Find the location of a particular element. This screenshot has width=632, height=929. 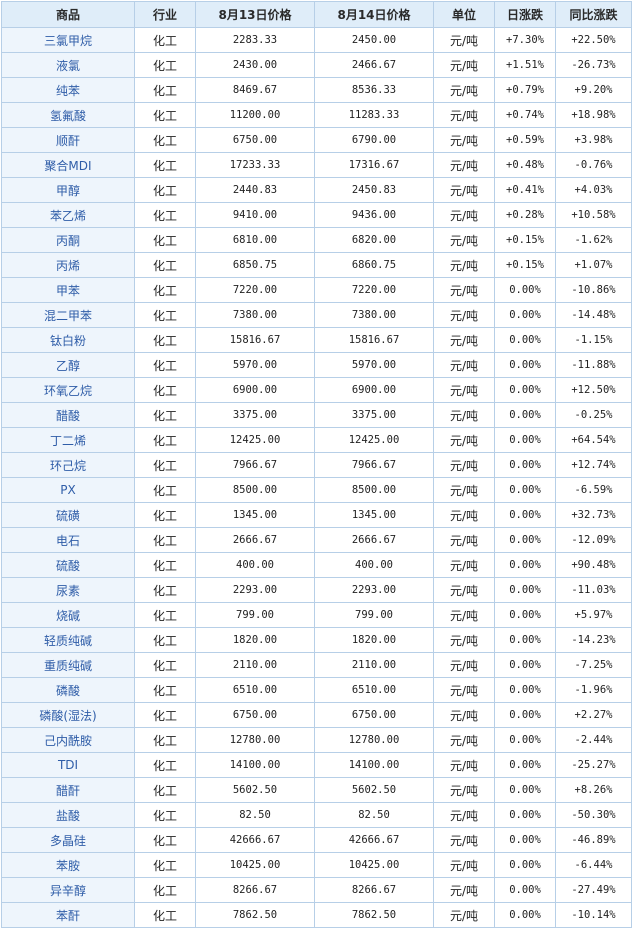

price-day1-cell: 14100.00 is located at coordinates (255, 765).